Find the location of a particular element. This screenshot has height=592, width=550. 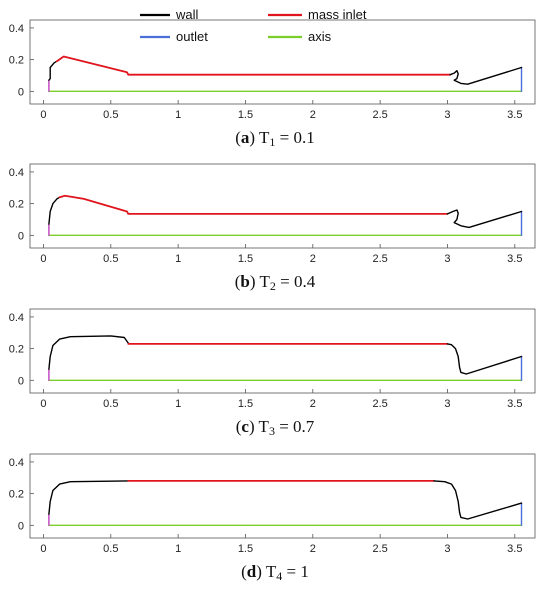

legend-item-axis: axis is located at coordinates (300, 36).